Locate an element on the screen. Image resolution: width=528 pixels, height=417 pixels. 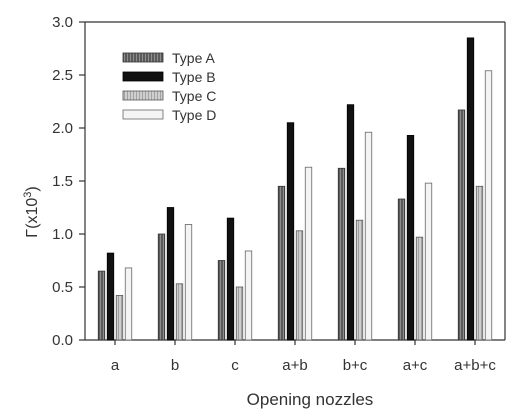
y-tick-label: 3.0 is located at coordinates (62, 22).